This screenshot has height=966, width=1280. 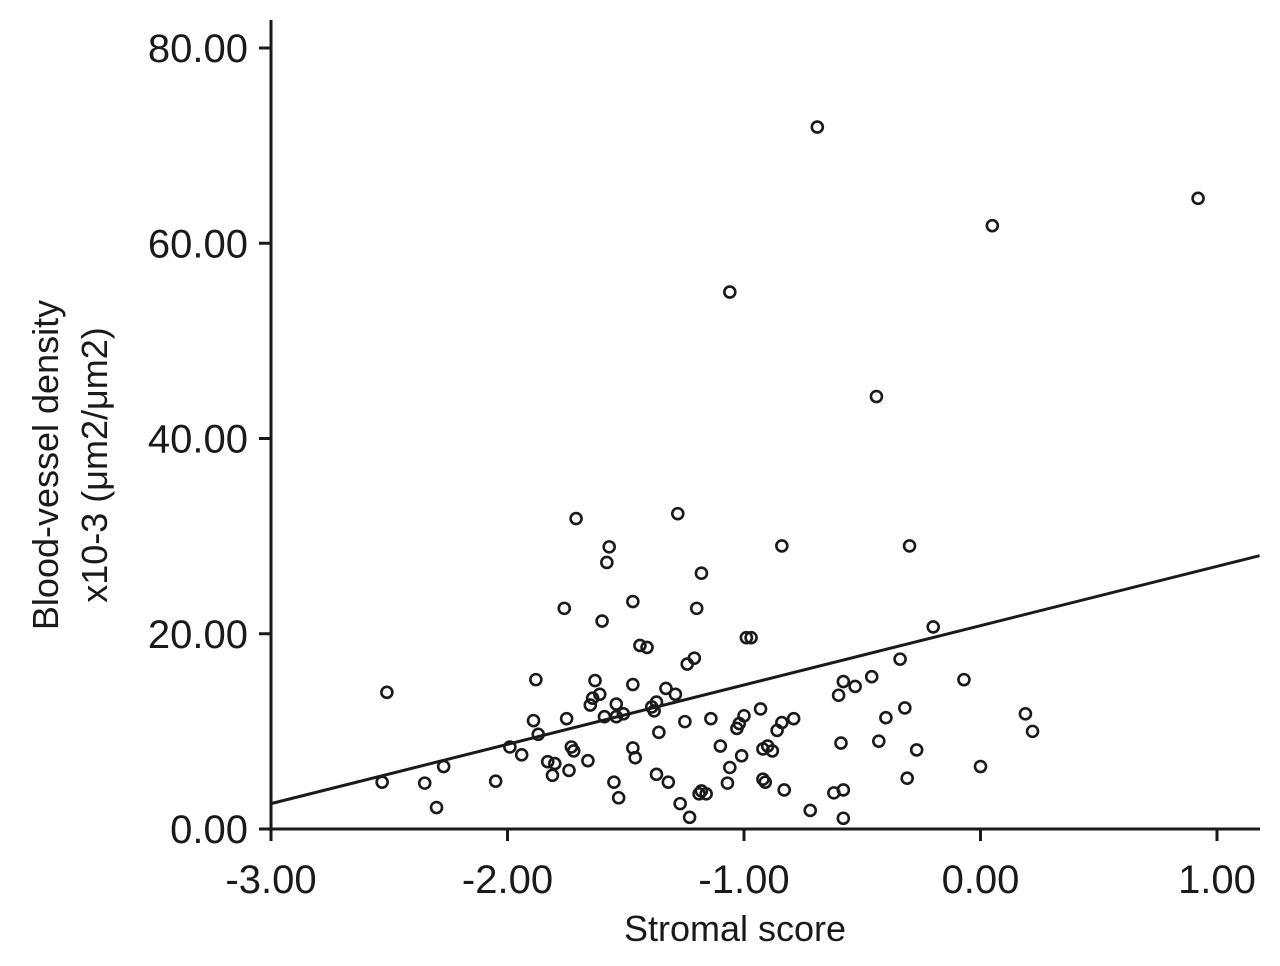 I want to click on x-tick-label: 0.00, so click(x=981, y=880).